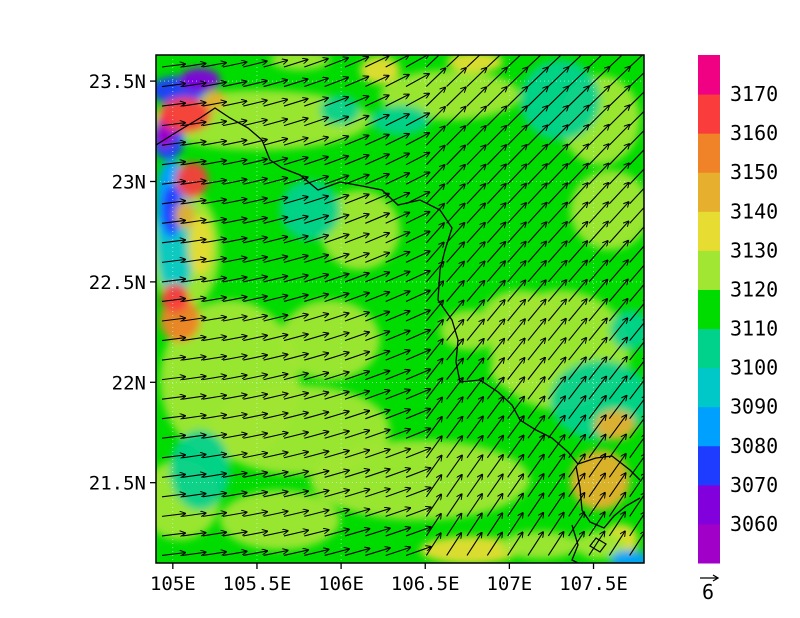 The width and height of the screenshot is (800, 618). Describe the element at coordinates (754, 211) in the screenshot. I see `colorbar-label: 3140` at that location.